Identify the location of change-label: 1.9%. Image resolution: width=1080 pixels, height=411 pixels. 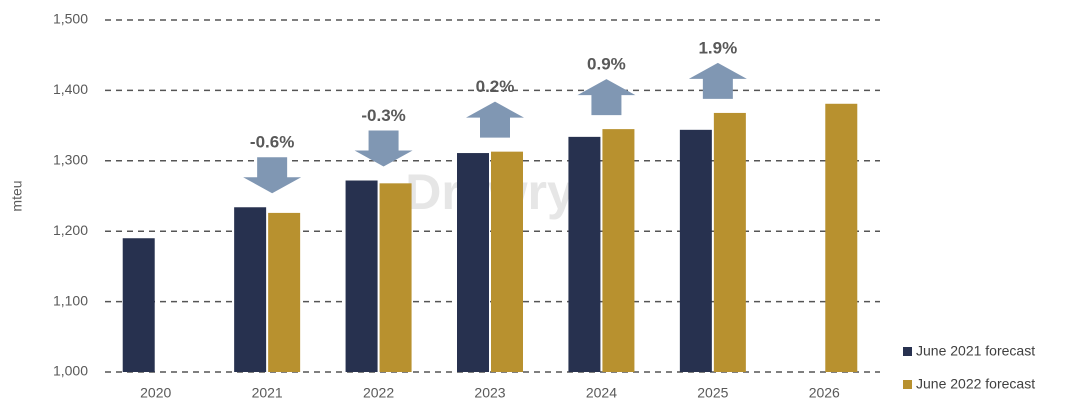
(717, 47).